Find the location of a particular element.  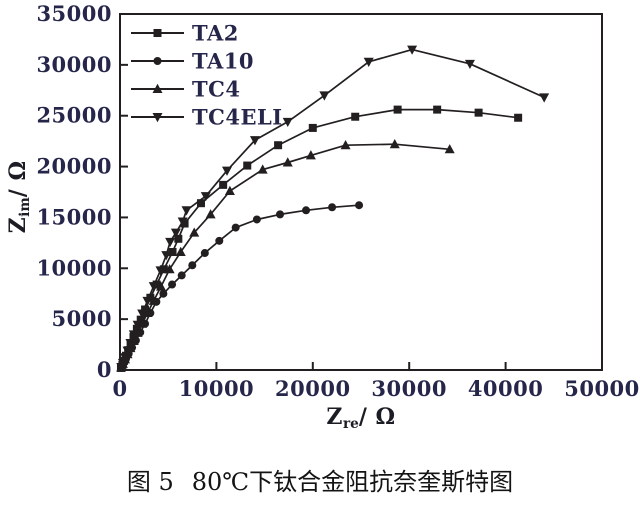

x-tick-label: 20000 is located at coordinates (313, 388).